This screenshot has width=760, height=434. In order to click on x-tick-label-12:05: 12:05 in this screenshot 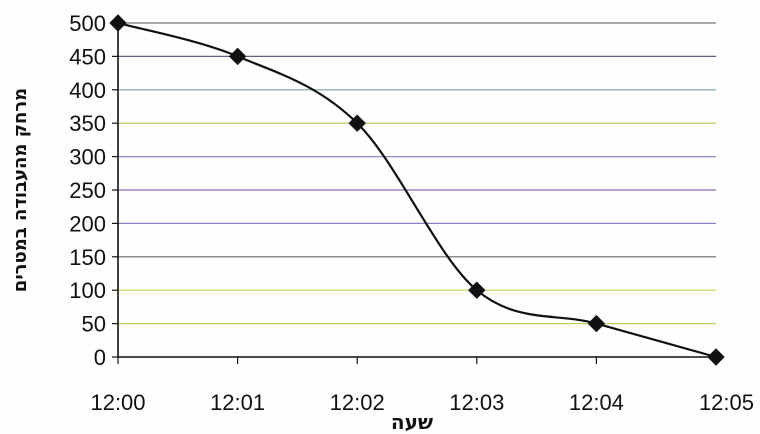, I will do `click(726, 402)`.